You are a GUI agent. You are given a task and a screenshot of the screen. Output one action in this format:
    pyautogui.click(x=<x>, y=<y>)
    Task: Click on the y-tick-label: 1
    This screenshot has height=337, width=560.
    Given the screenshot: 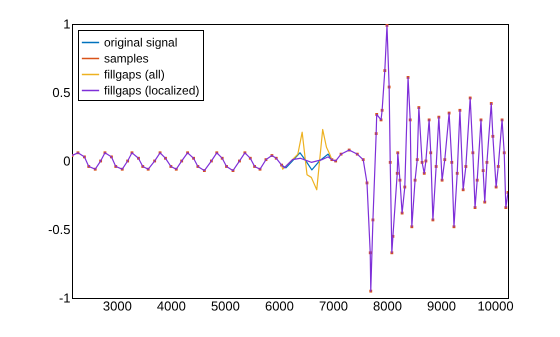 What is the action you would take?
    pyautogui.click(x=66, y=24)
    